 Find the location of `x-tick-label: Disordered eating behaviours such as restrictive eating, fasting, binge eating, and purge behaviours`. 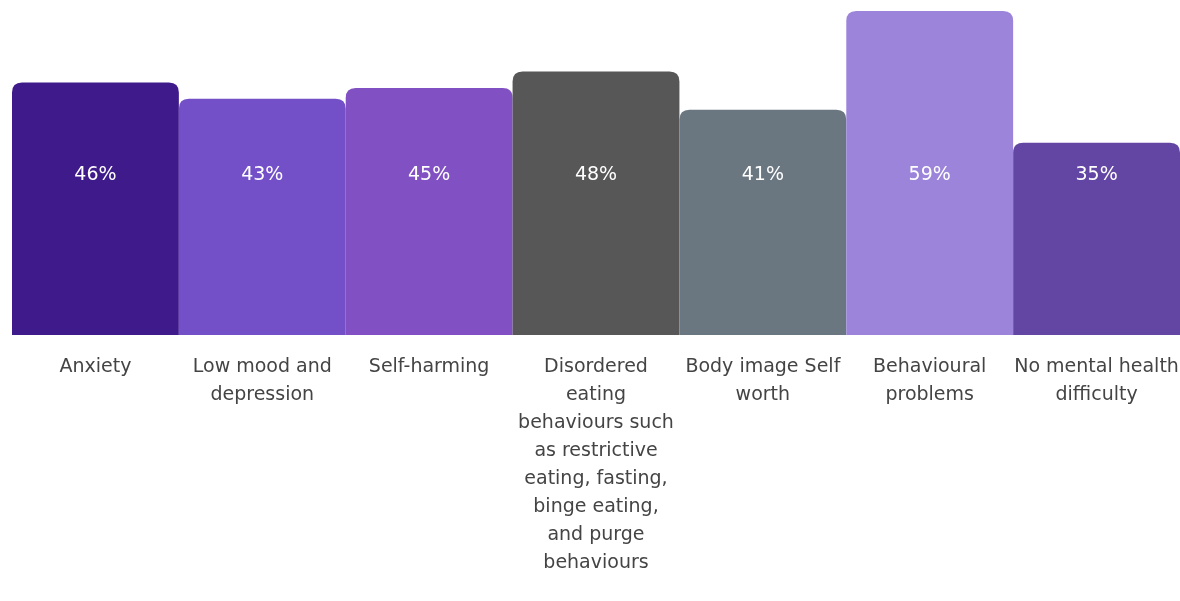

x-tick-label: Disordered eating behaviours such as restrictive eating, fasting, binge eating, and purge behaviours is located at coordinates (596, 463).